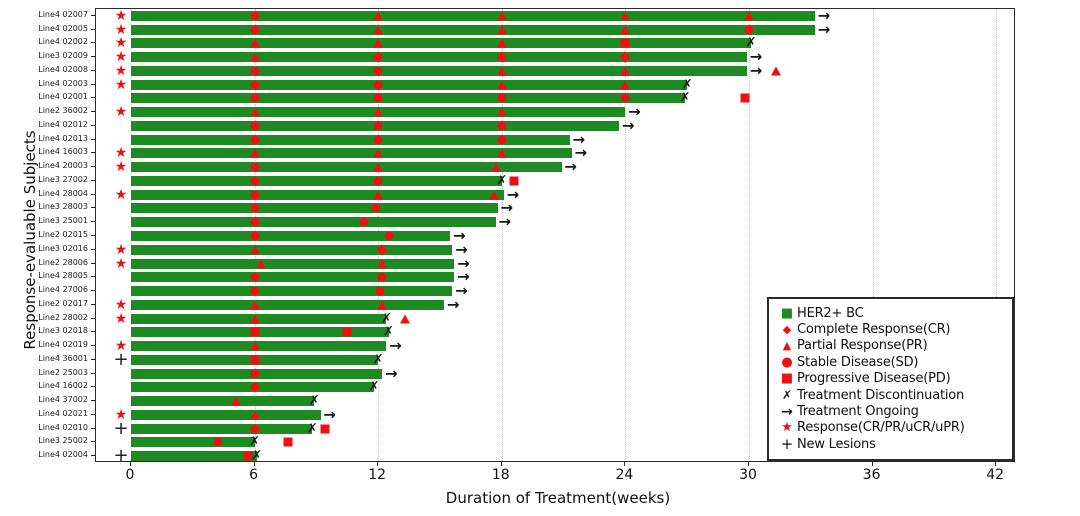 This screenshot has height=516, width=1080. What do you see at coordinates (890, 444) in the screenshot?
I see `legend-item: + New Lesions` at bounding box center [890, 444].